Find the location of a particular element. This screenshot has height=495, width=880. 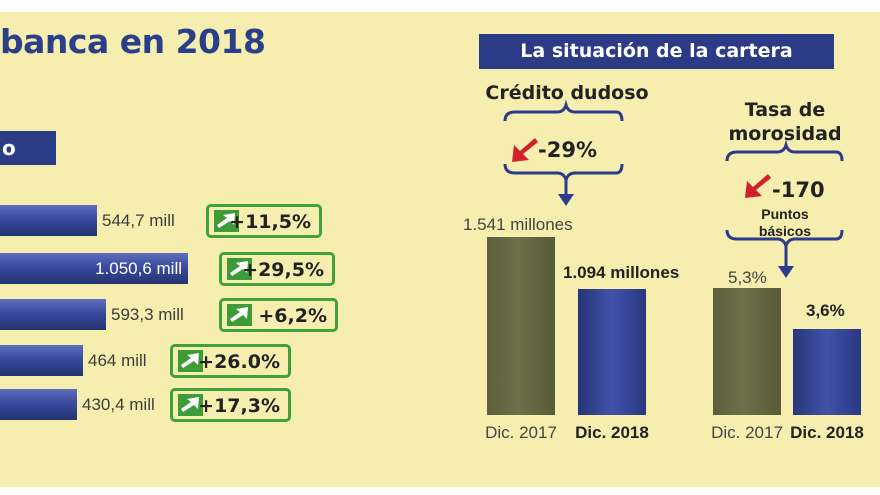

morosidad-note-line-2: básicos is located at coordinates (785, 231).